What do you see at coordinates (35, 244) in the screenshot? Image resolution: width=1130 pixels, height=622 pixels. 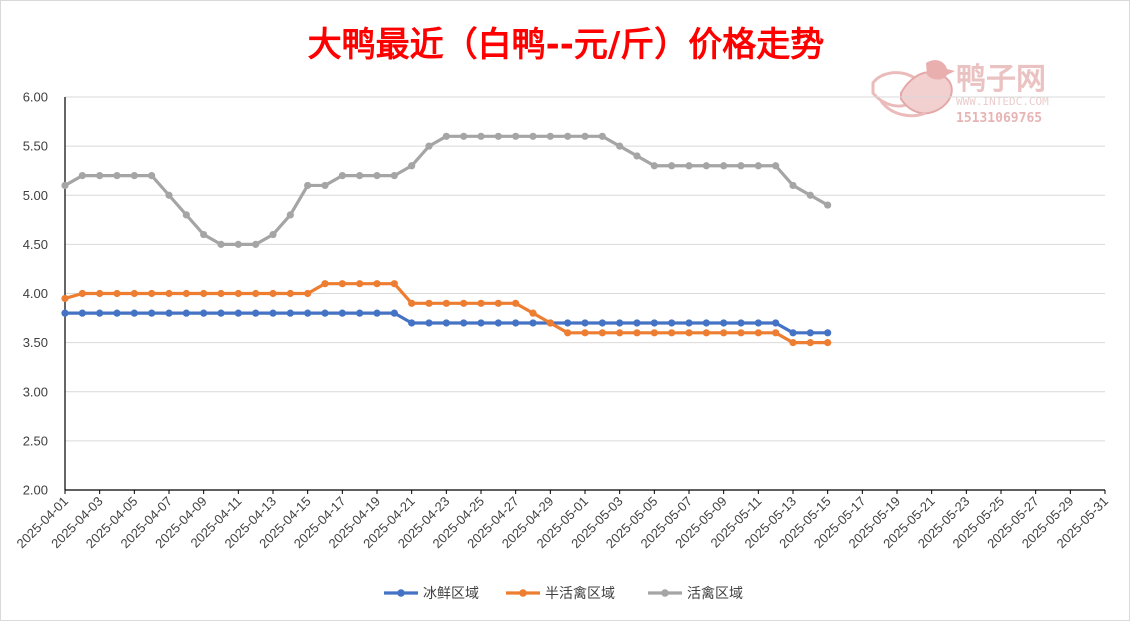 I see `y-tick-label: 4.50` at bounding box center [35, 244].